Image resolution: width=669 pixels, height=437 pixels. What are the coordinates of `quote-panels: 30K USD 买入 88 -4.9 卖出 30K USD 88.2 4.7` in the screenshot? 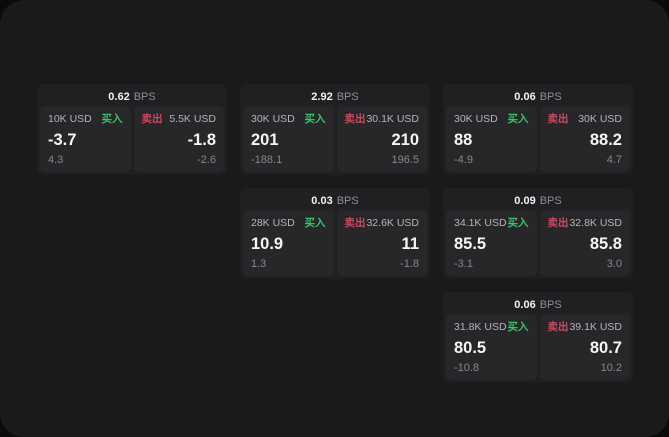 It's located at (538, 139).